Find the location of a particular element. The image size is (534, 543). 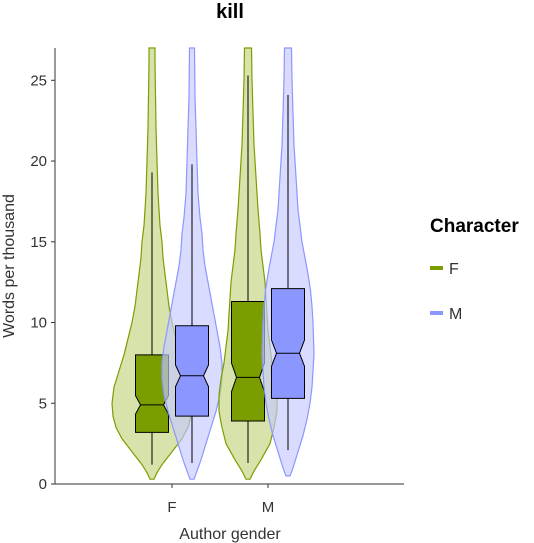

box-m-m is located at coordinates (288, 343).